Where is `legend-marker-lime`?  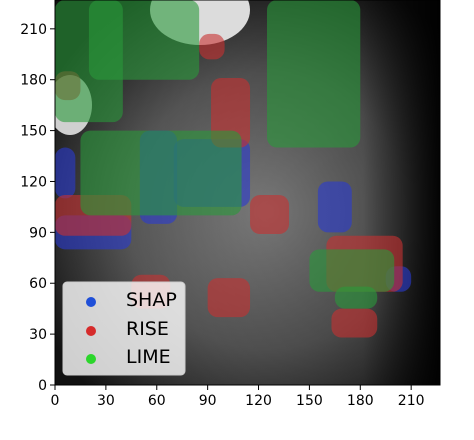
legend-marker-lime is located at coordinates (91, 359).